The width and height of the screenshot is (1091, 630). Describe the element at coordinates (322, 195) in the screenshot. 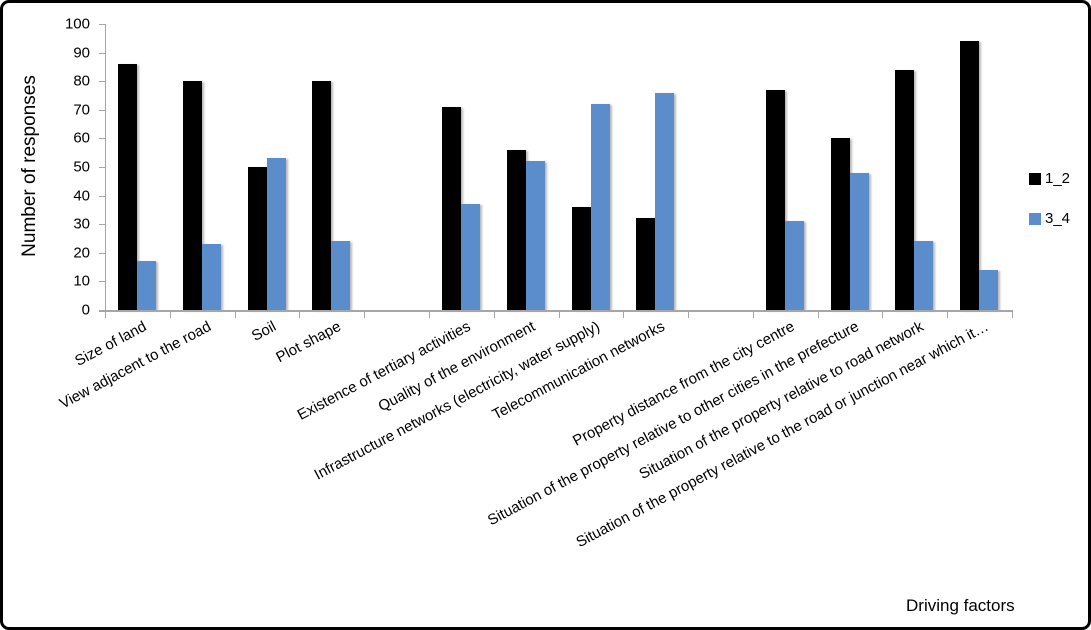

I see `bar-1_2-cat4` at that location.